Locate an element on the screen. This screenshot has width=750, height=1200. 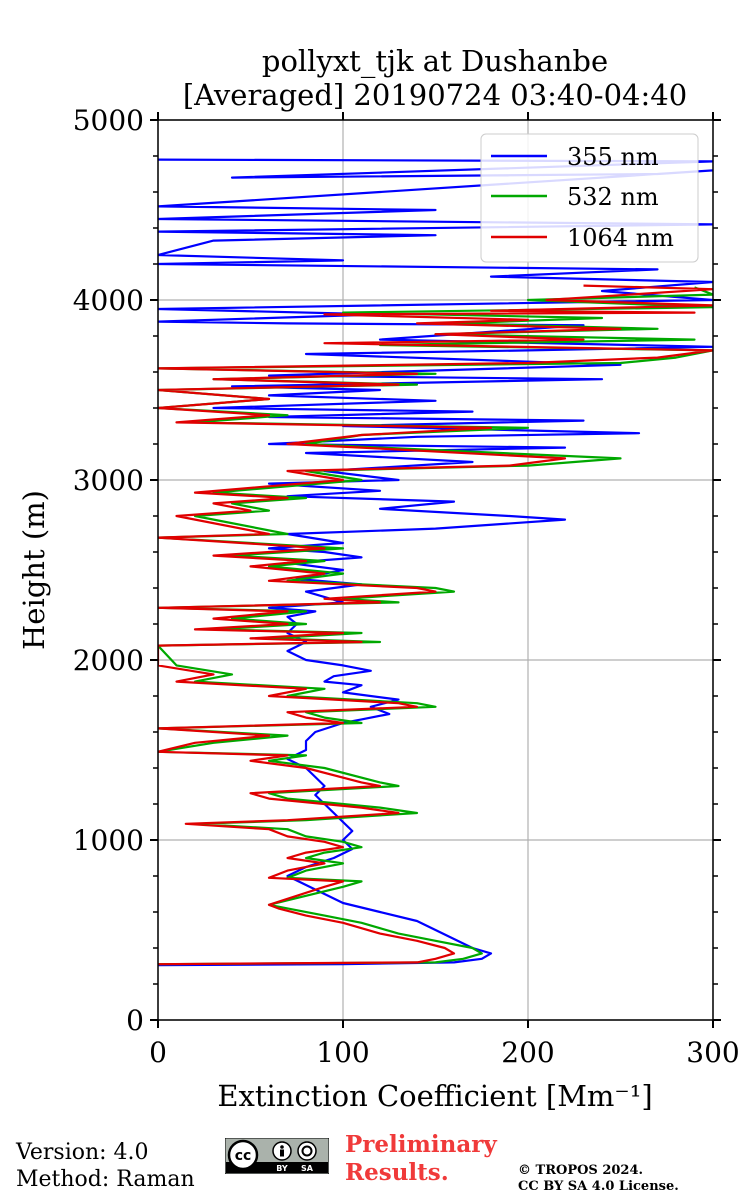
copyright-text: © TROPOS 2024. CC BY SA 4.0 License. is located at coordinates (598, 1179).